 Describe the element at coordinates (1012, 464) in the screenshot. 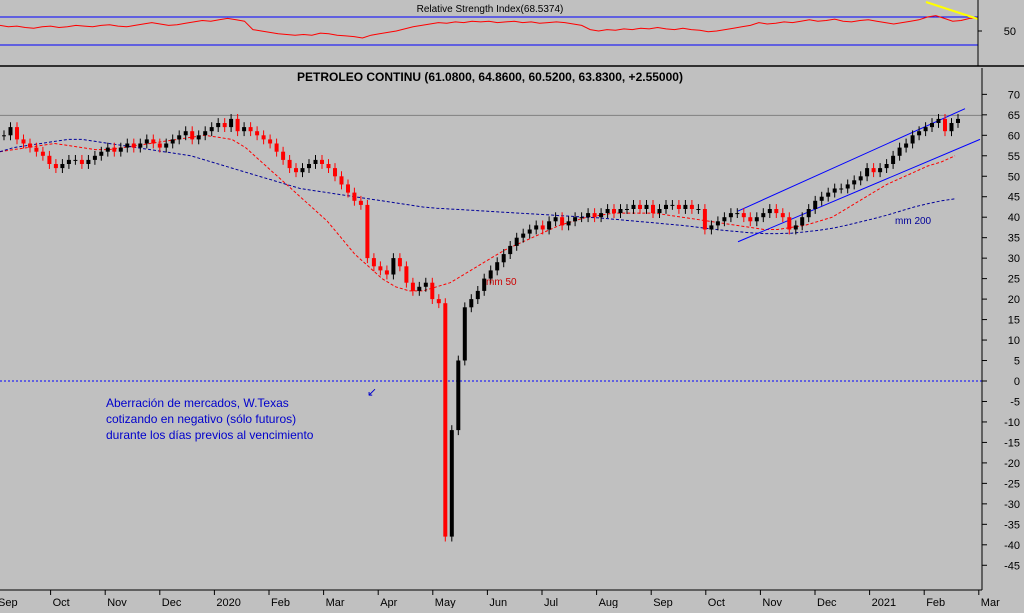

I see `price-y-tick-label: -20` at that location.